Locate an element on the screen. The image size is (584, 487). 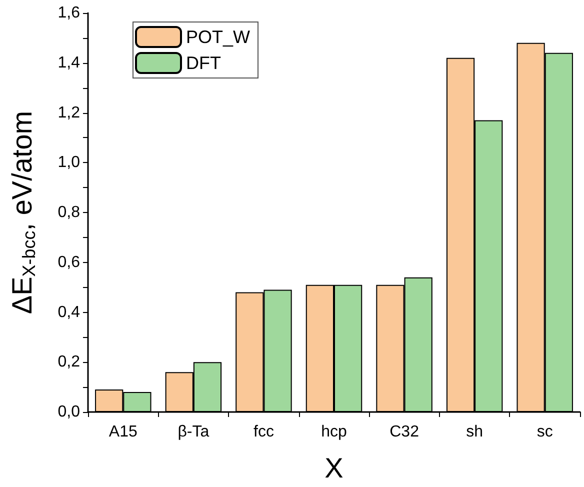
legend-label: DFT is located at coordinates (203, 63).